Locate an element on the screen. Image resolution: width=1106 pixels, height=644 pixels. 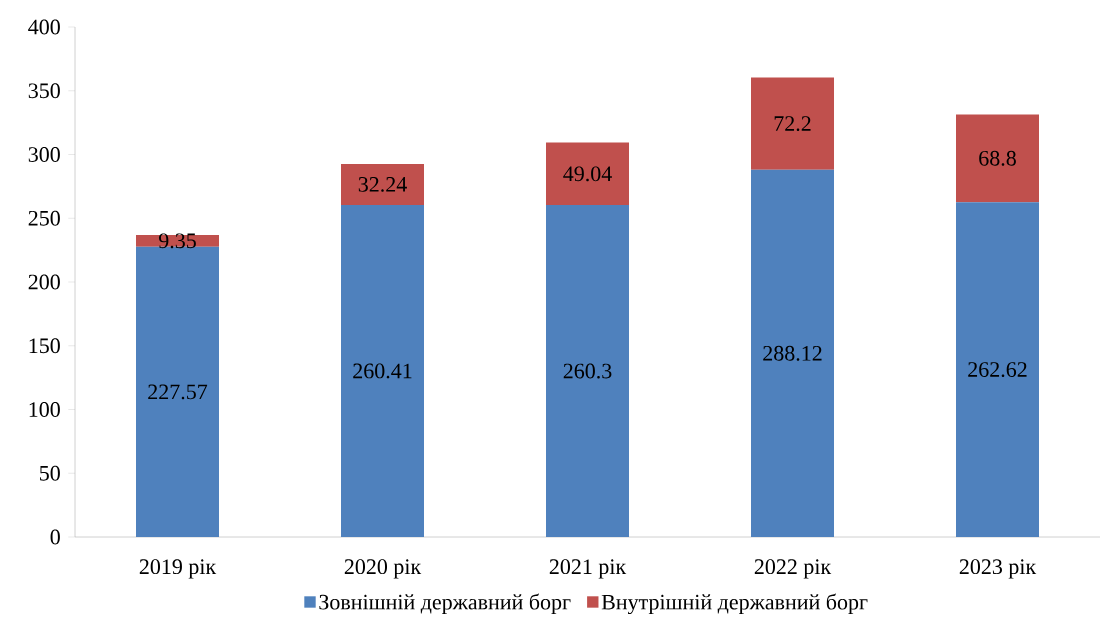
y-tick-label: 150 is located at coordinates (44, 346).